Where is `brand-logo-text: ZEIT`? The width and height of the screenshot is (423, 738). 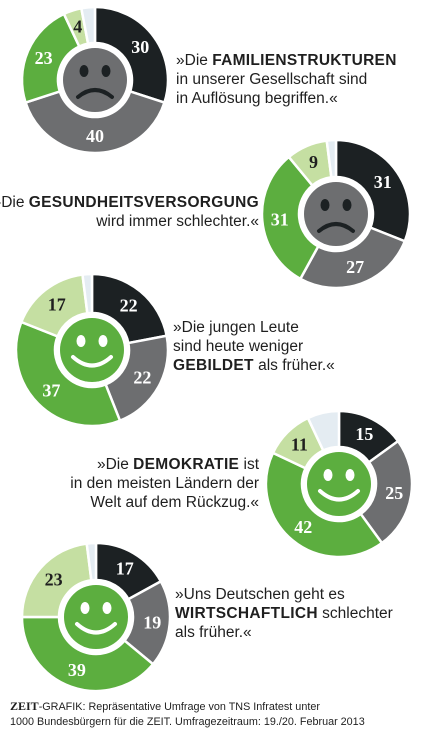 brand-logo-text: ZEIT is located at coordinates (24, 706).